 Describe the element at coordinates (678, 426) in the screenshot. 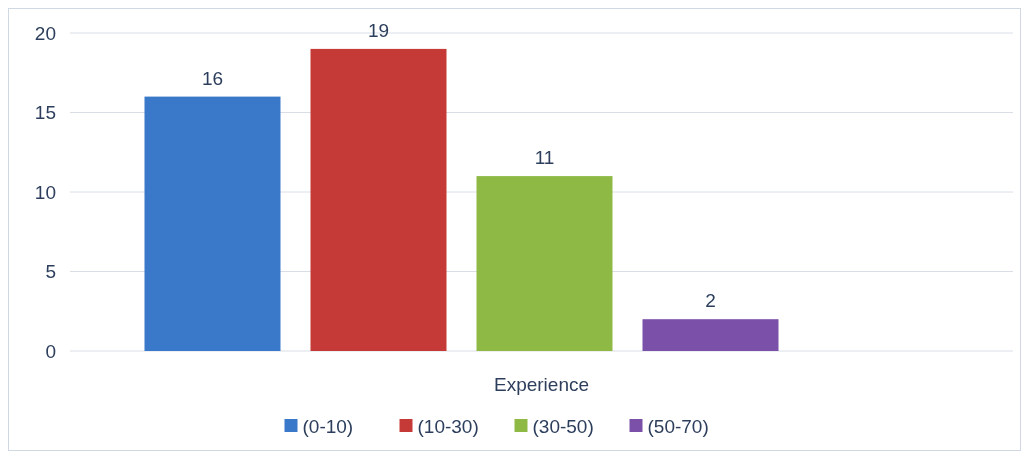

I see `legend-label: (50-70)` at that location.